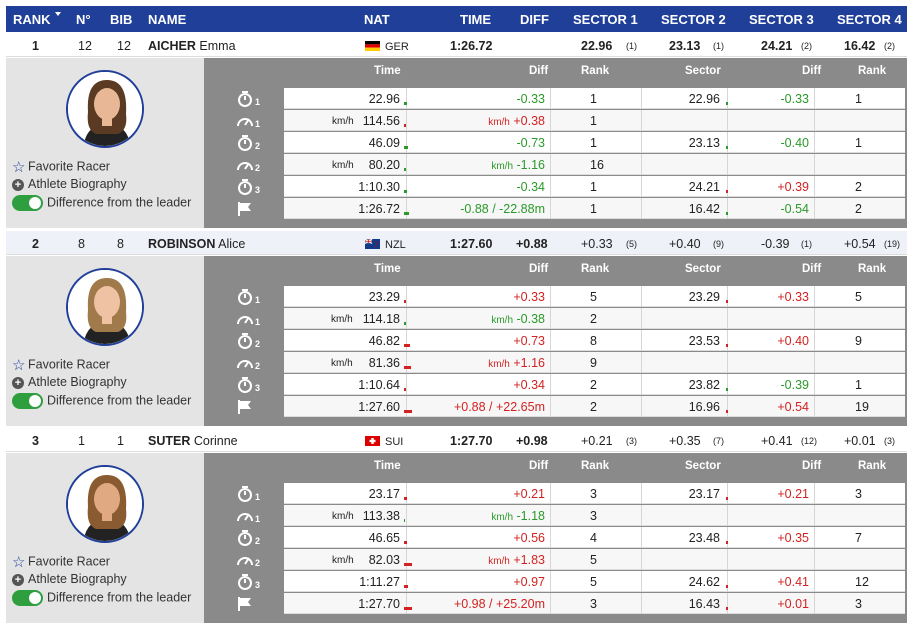  What do you see at coordinates (531, 187) in the screenshot?
I see `split-diff-value: -0.34` at bounding box center [531, 187].